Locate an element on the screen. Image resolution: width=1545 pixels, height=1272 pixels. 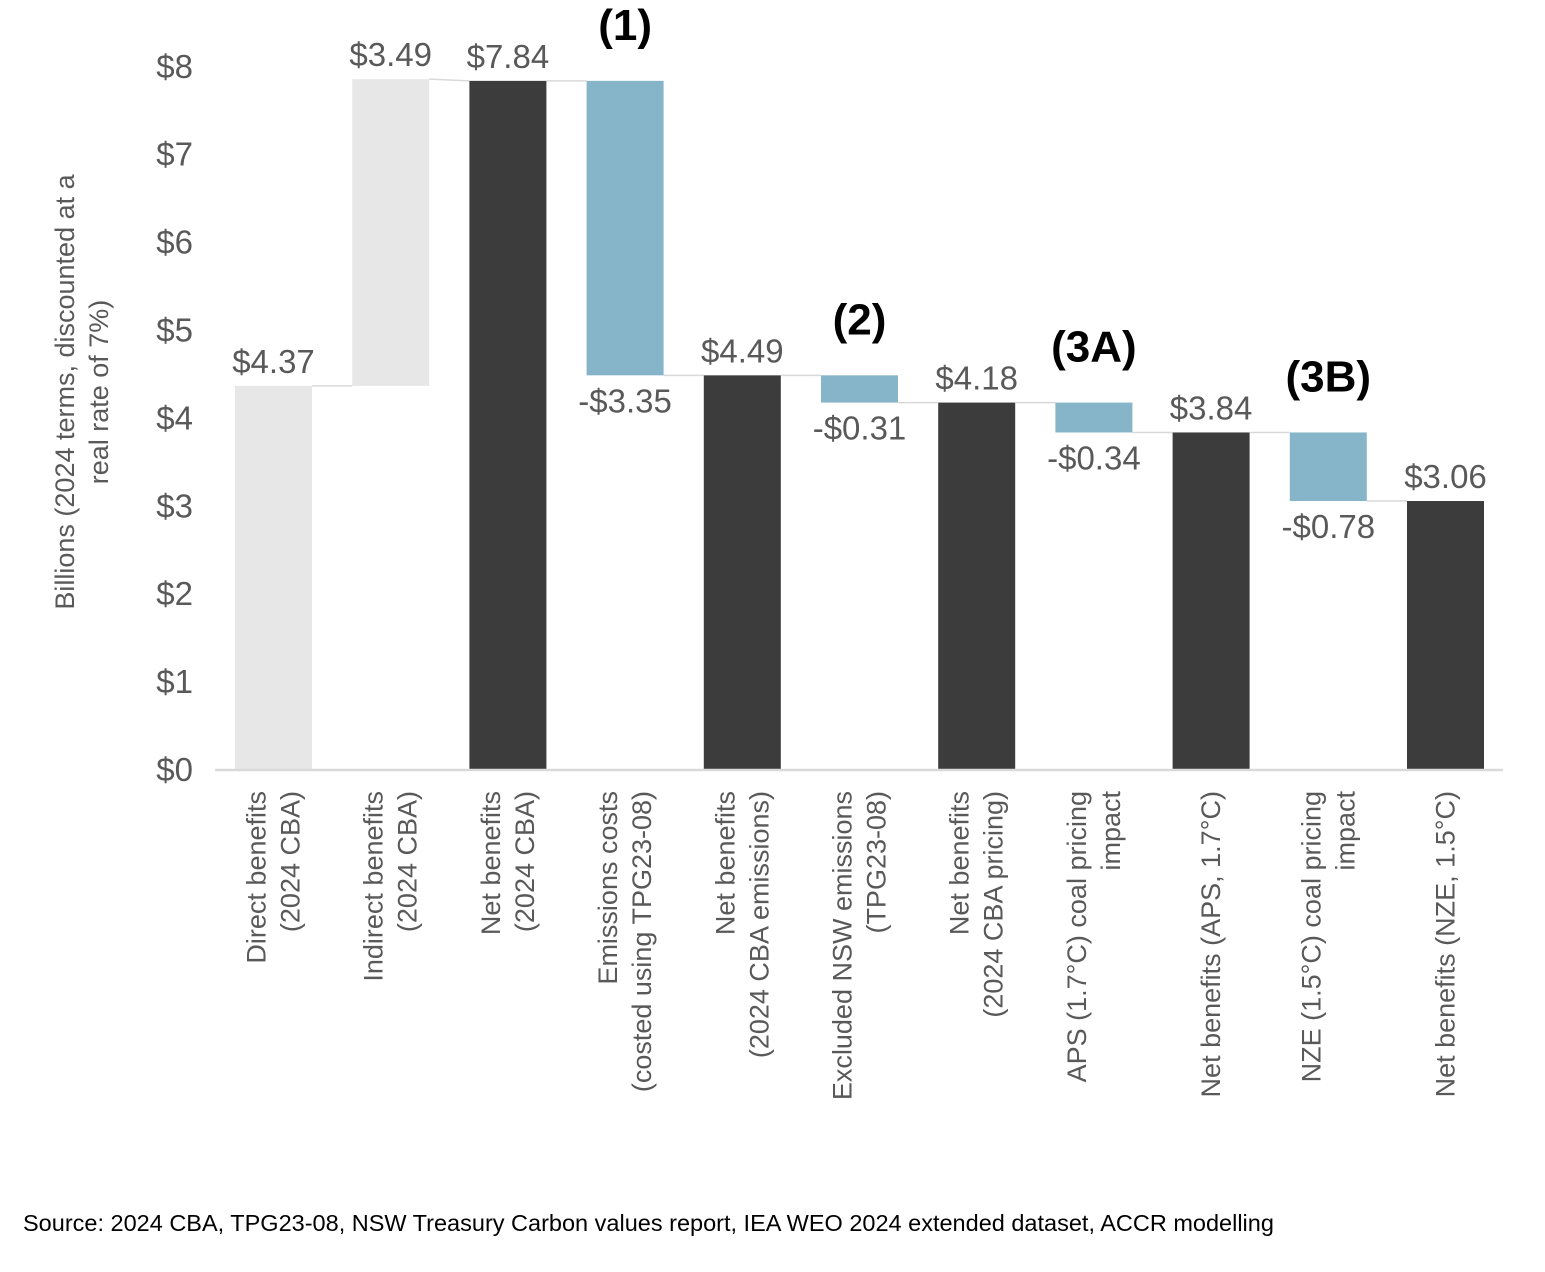
data-label: $4.49 is located at coordinates (742, 350).